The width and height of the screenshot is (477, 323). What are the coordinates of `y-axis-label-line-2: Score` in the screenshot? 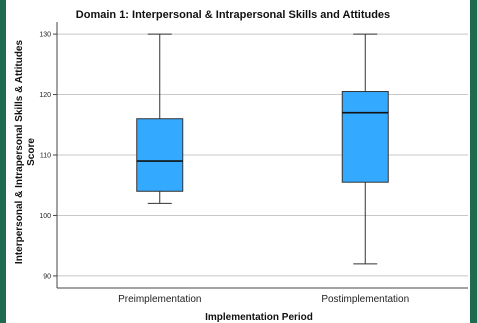 It's located at (31, 152).